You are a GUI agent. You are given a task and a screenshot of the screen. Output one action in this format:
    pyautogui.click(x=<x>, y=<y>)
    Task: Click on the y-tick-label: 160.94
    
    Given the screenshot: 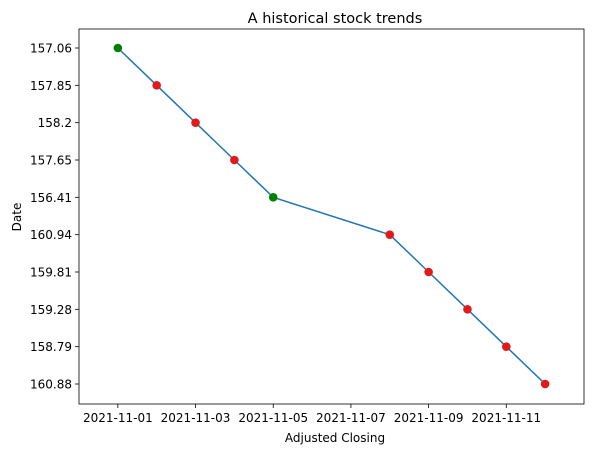 What is the action you would take?
    pyautogui.click(x=51, y=235)
    